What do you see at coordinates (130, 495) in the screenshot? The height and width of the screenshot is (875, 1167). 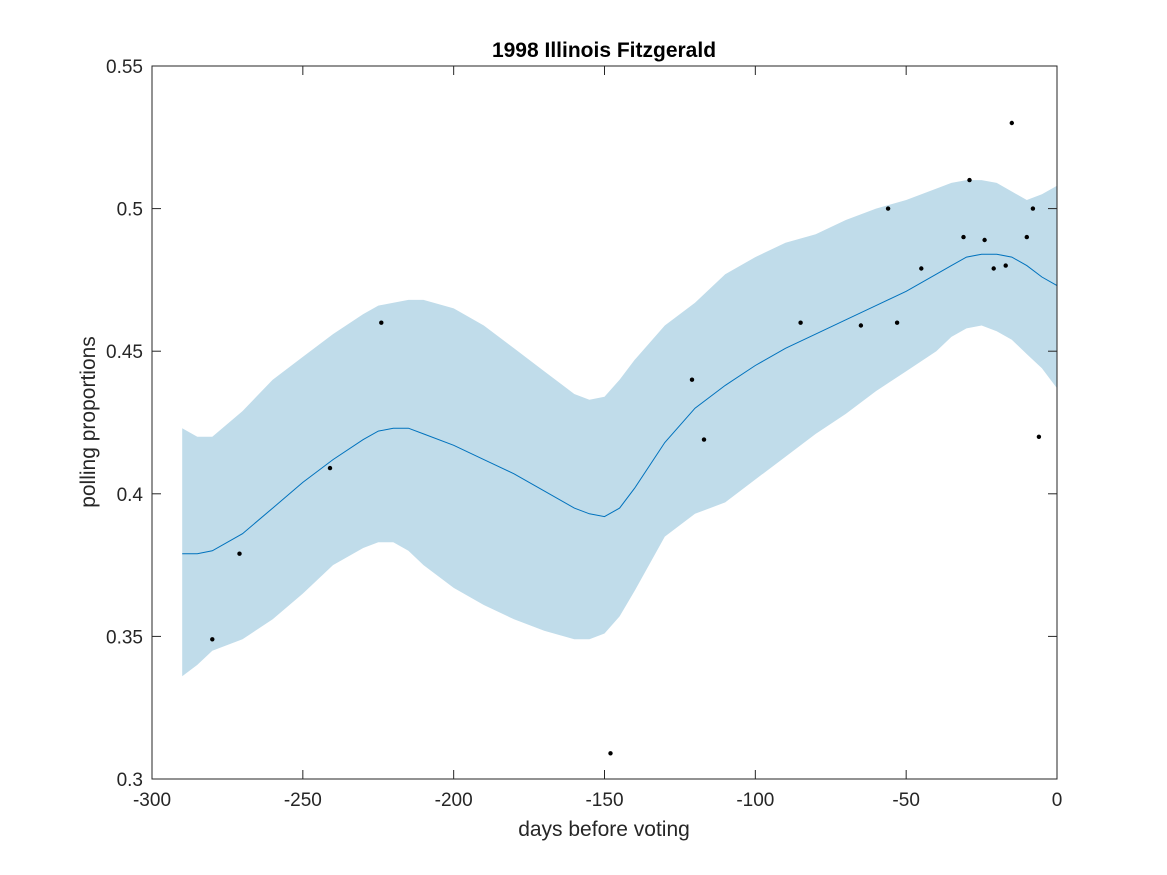 I see `y-tick-label: 0.4` at bounding box center [130, 495].